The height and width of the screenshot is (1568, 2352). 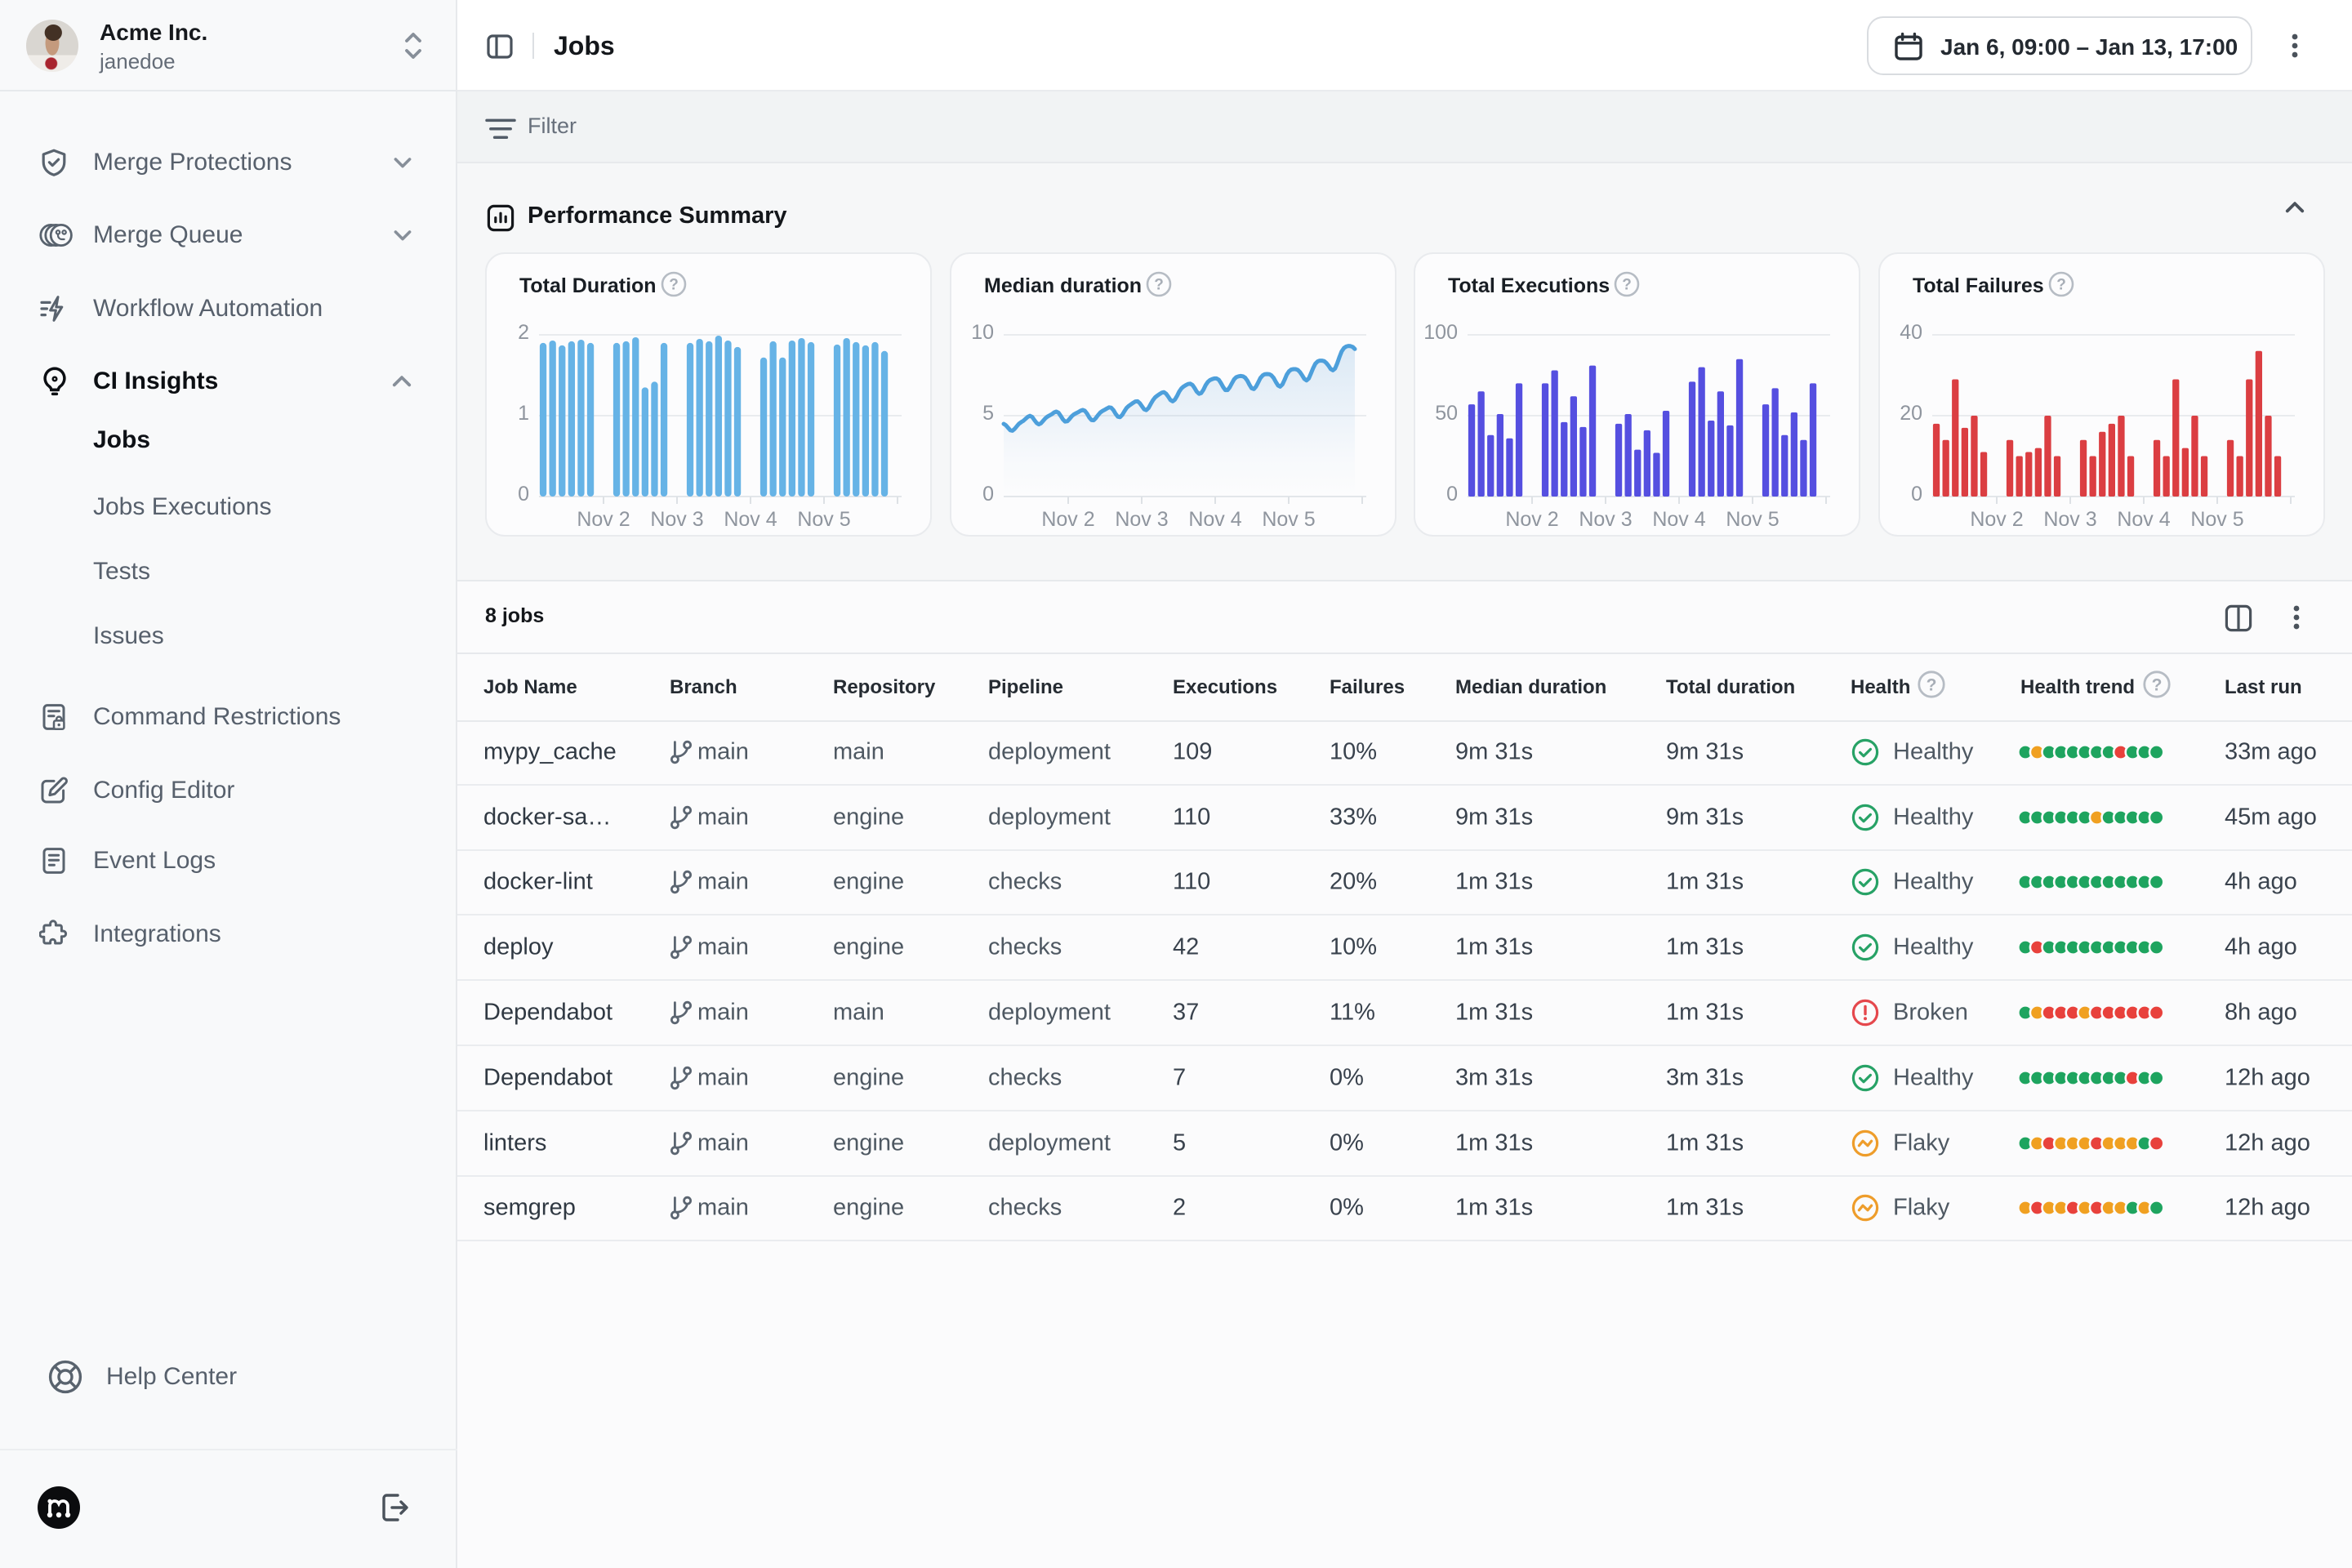 I want to click on svg-text: Total Duration, so click(x=588, y=285).